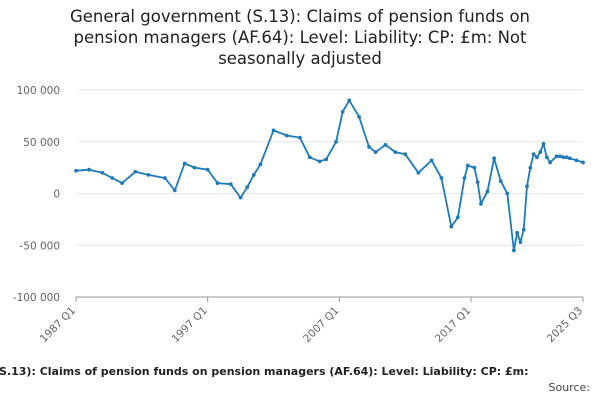 Image resolution: width=600 pixels, height=400 pixels. What do you see at coordinates (565, 325) in the screenshot?
I see `x-tick-label: 2025 Q3` at bounding box center [565, 325].